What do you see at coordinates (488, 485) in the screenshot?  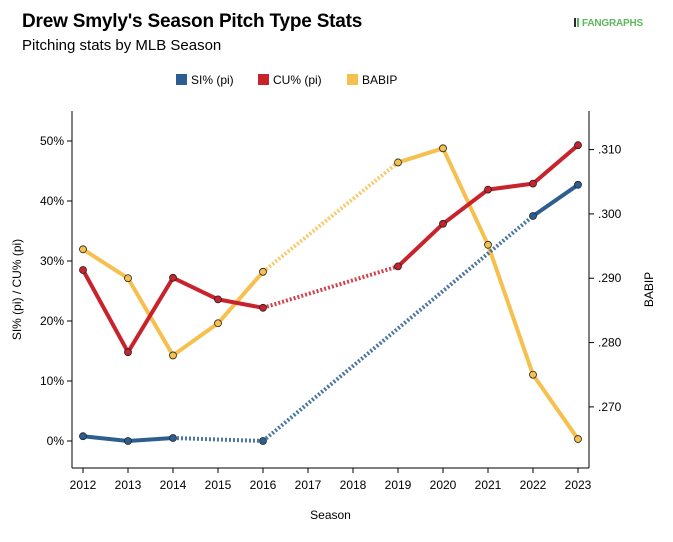 I see `x-tick-label: 2021` at bounding box center [488, 485].